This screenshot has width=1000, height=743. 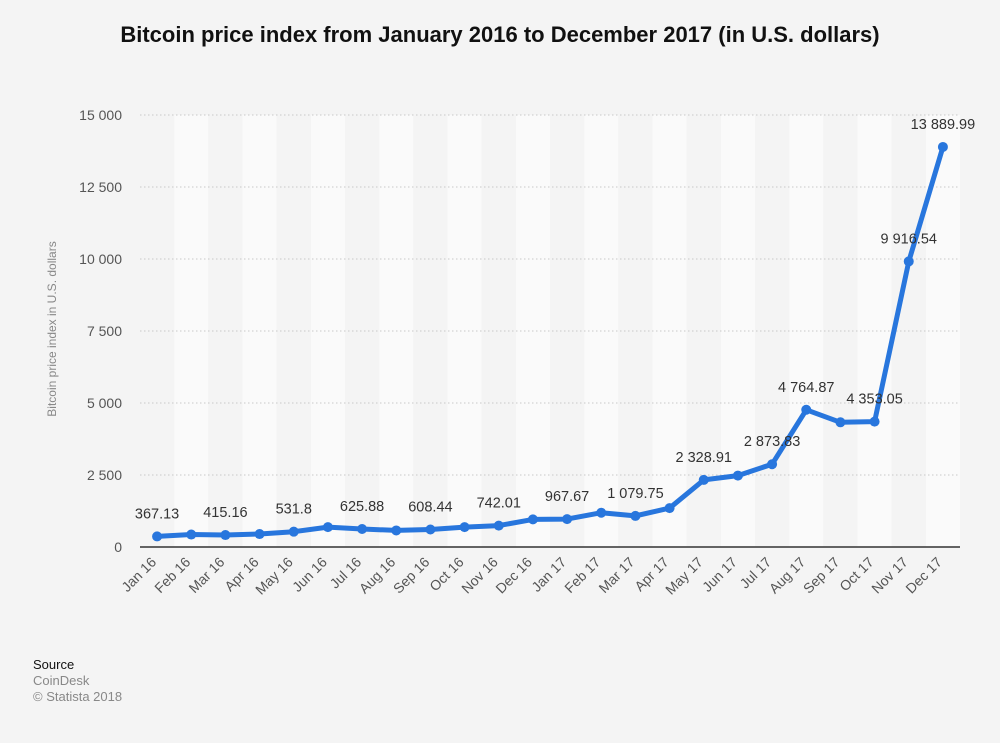 I want to click on x-tick-label: Jun 17, so click(x=719, y=574).